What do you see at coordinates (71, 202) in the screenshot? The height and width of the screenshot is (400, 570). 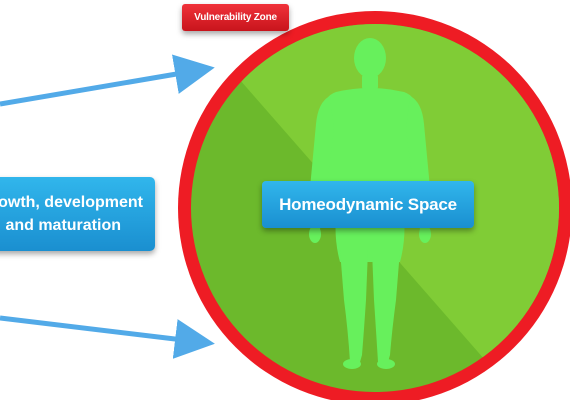 I see `growth-label-line1: owth, development` at bounding box center [71, 202].